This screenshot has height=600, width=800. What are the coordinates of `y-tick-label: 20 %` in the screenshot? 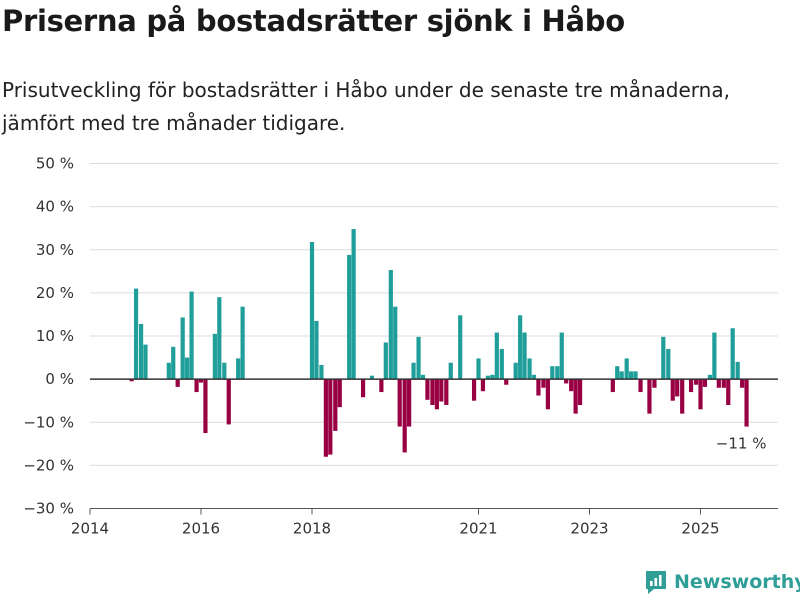 It's located at (55, 293).